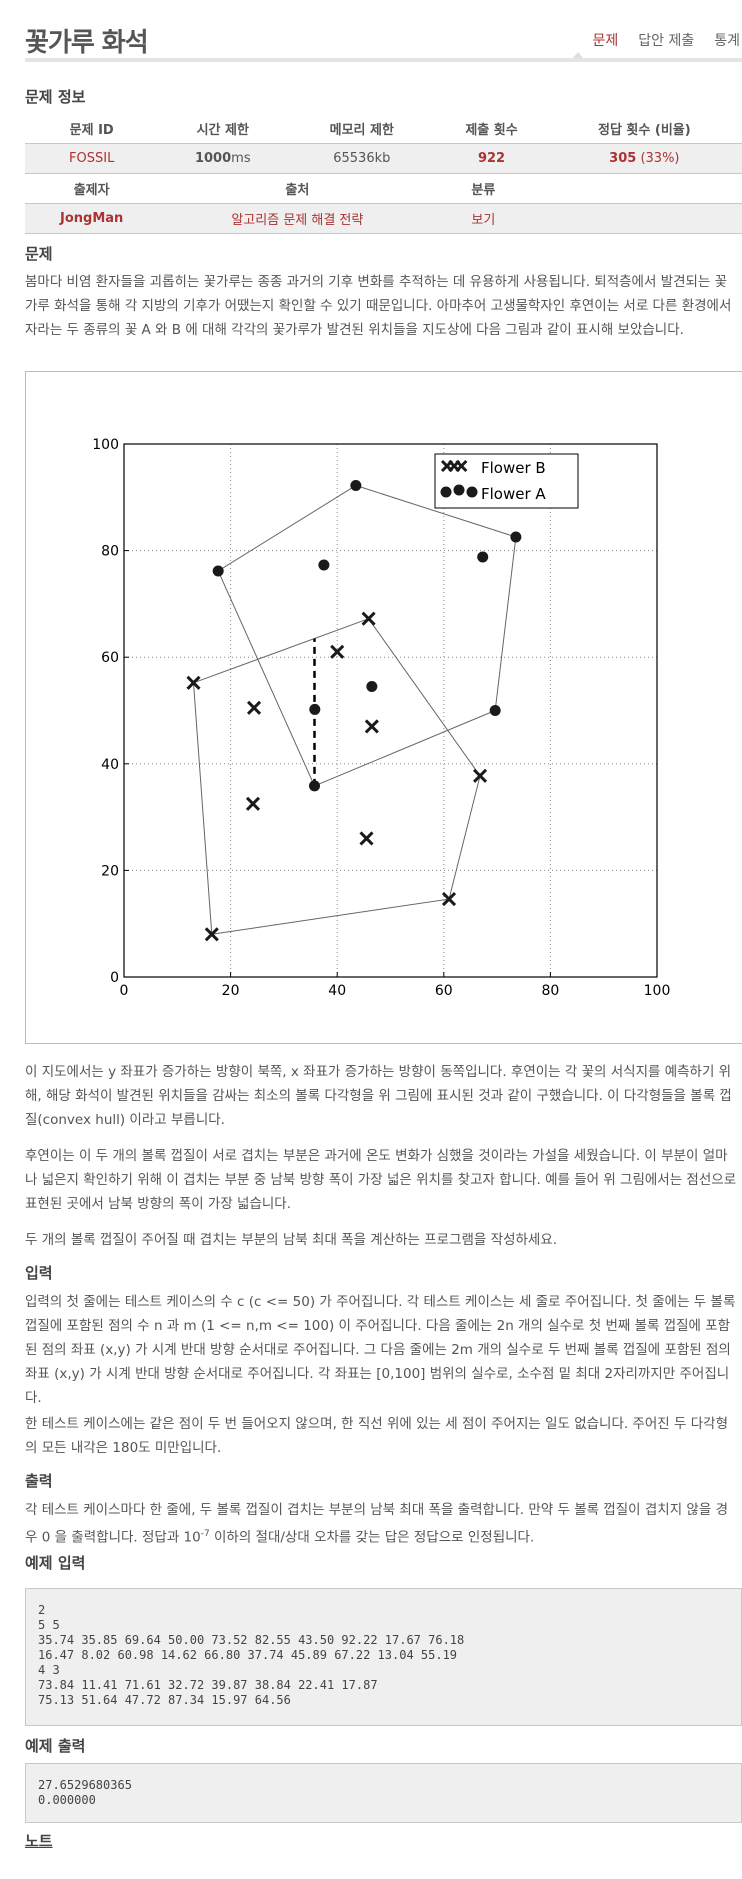 The width and height of the screenshot is (742, 1879). I want to click on y-tick-label: 40, so click(110, 765).